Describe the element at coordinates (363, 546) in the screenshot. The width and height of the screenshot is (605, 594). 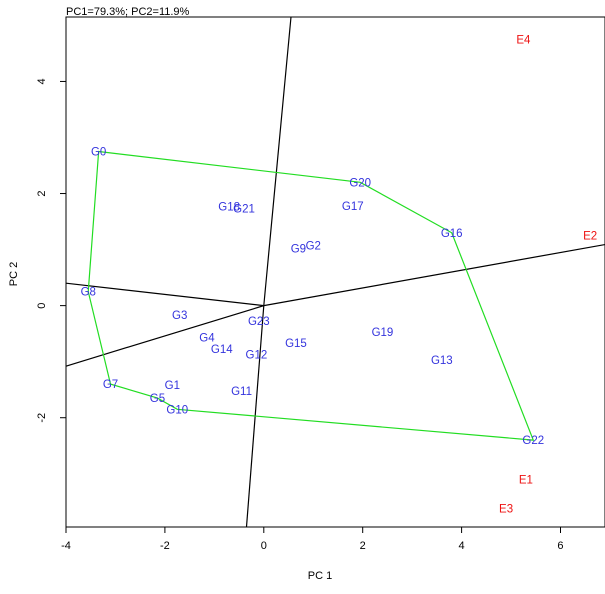
I see `x-tick-label: 2` at that location.